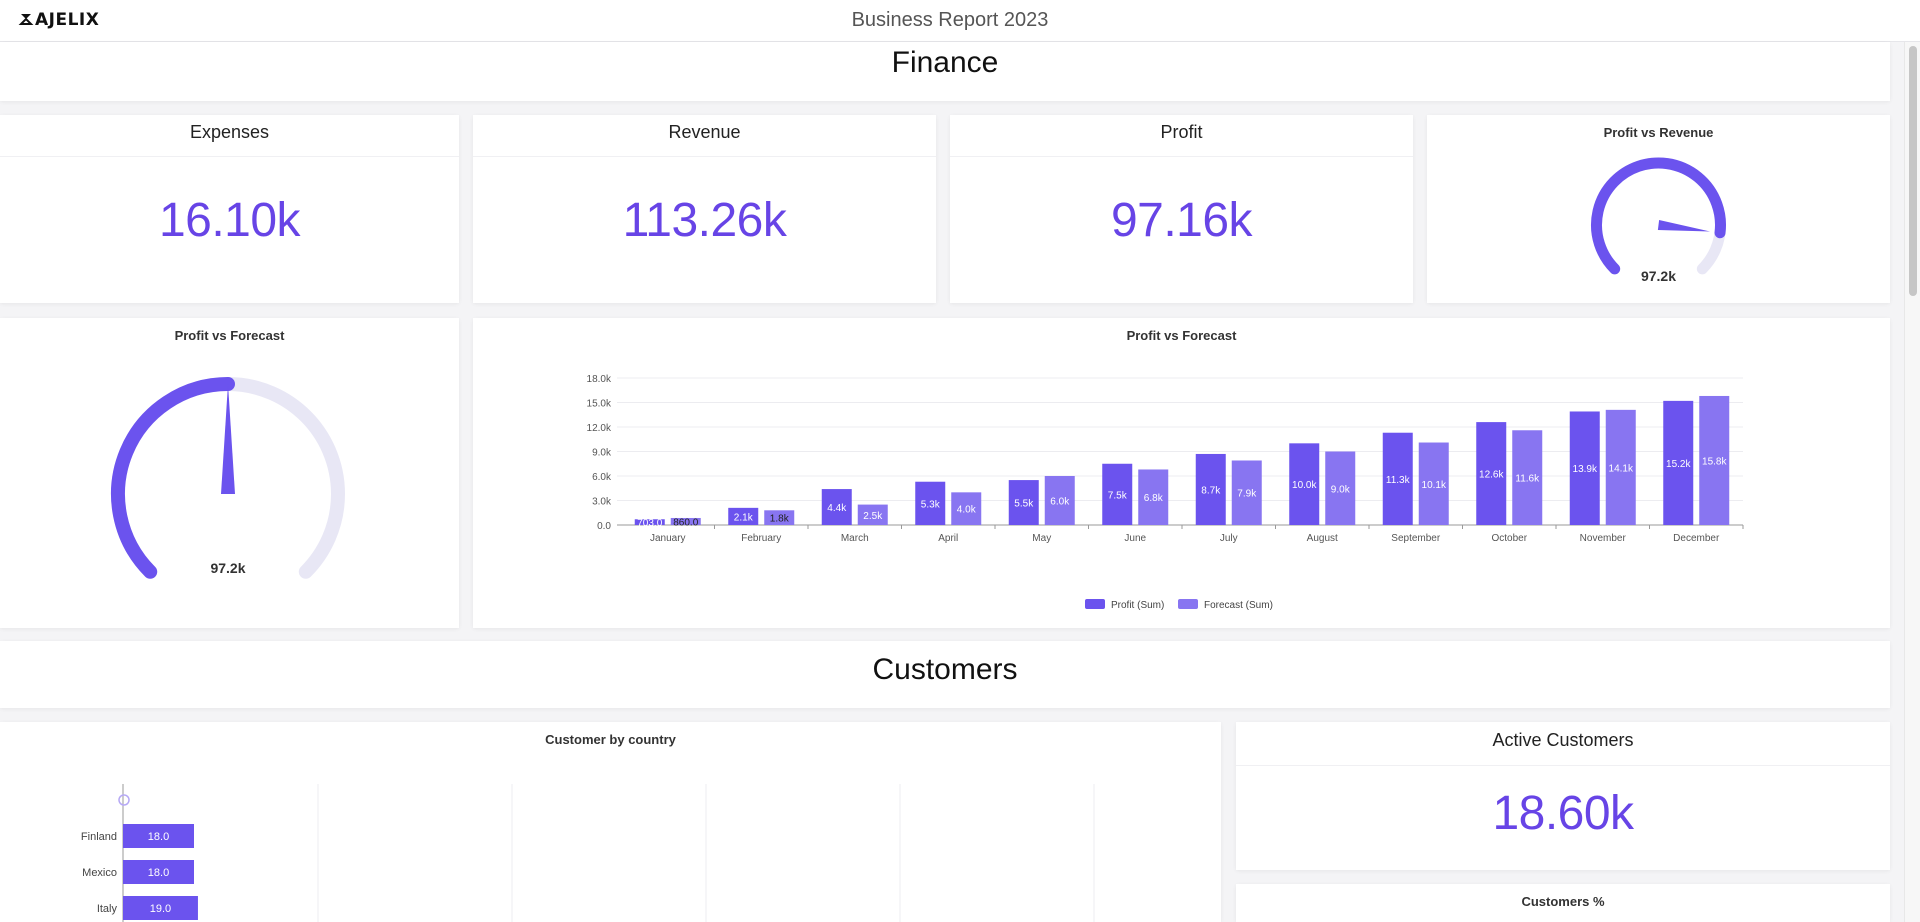 The image size is (1920, 922). Describe the element at coordinates (602, 477) in the screenshot. I see `y-tick-label: 6.0k` at that location.